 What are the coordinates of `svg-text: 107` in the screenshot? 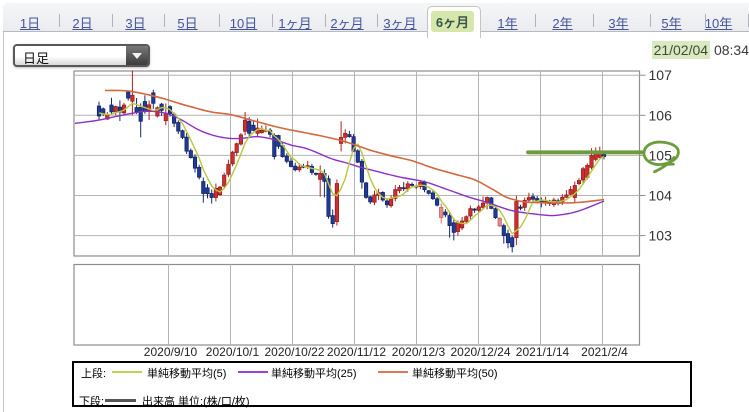 It's located at (661, 75).